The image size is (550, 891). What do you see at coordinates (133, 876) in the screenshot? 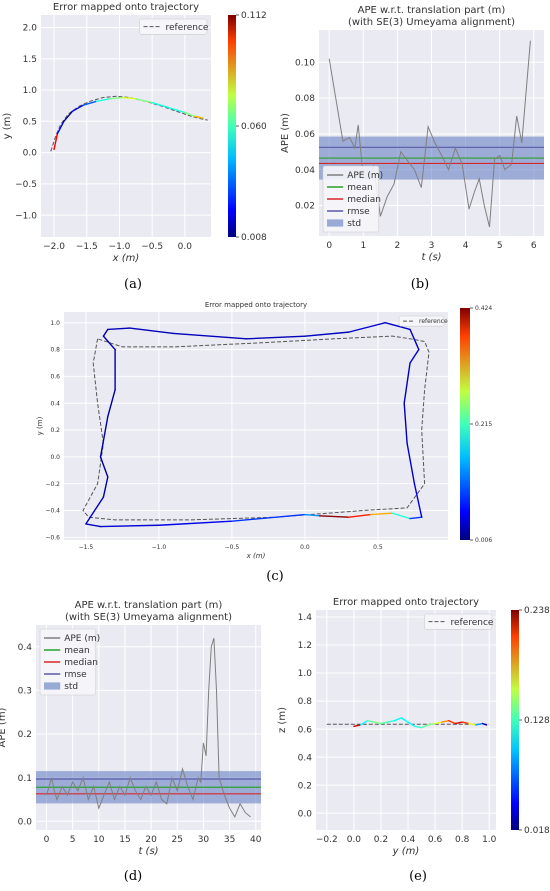
I see `panel-label-d: (d)` at bounding box center [133, 876].